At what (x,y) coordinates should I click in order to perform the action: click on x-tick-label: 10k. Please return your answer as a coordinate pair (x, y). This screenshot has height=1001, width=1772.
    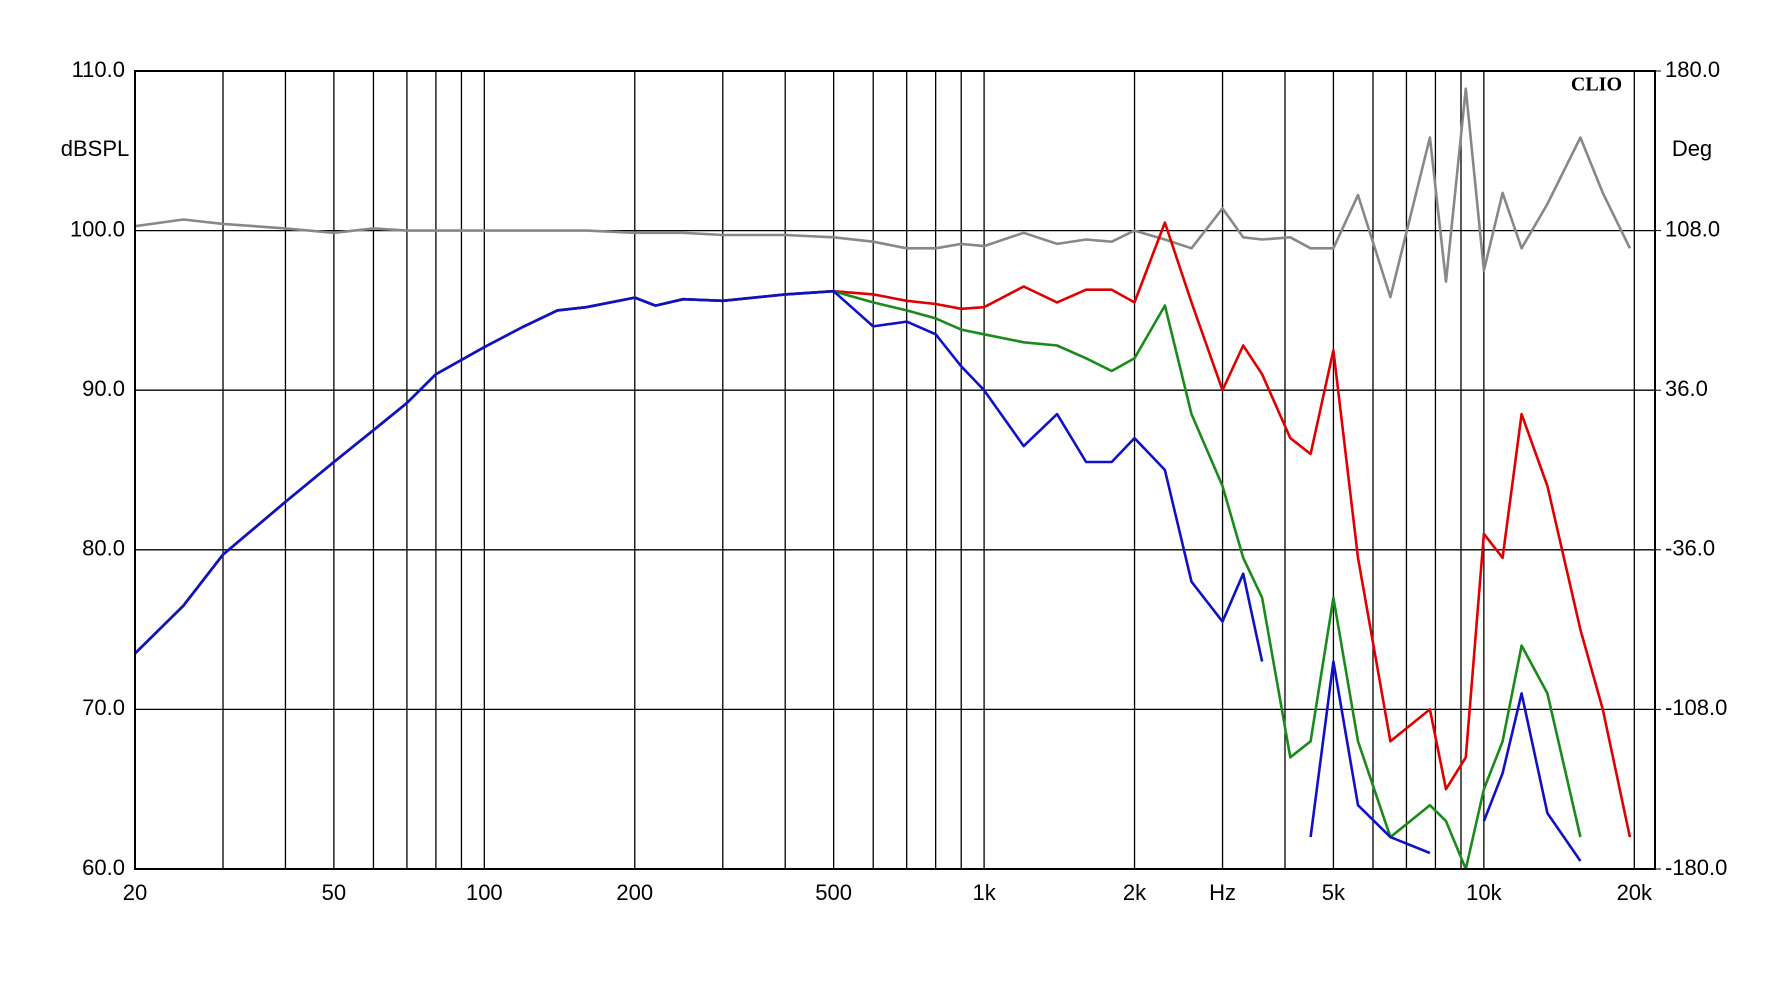
    Looking at the image, I should click on (1484, 892).